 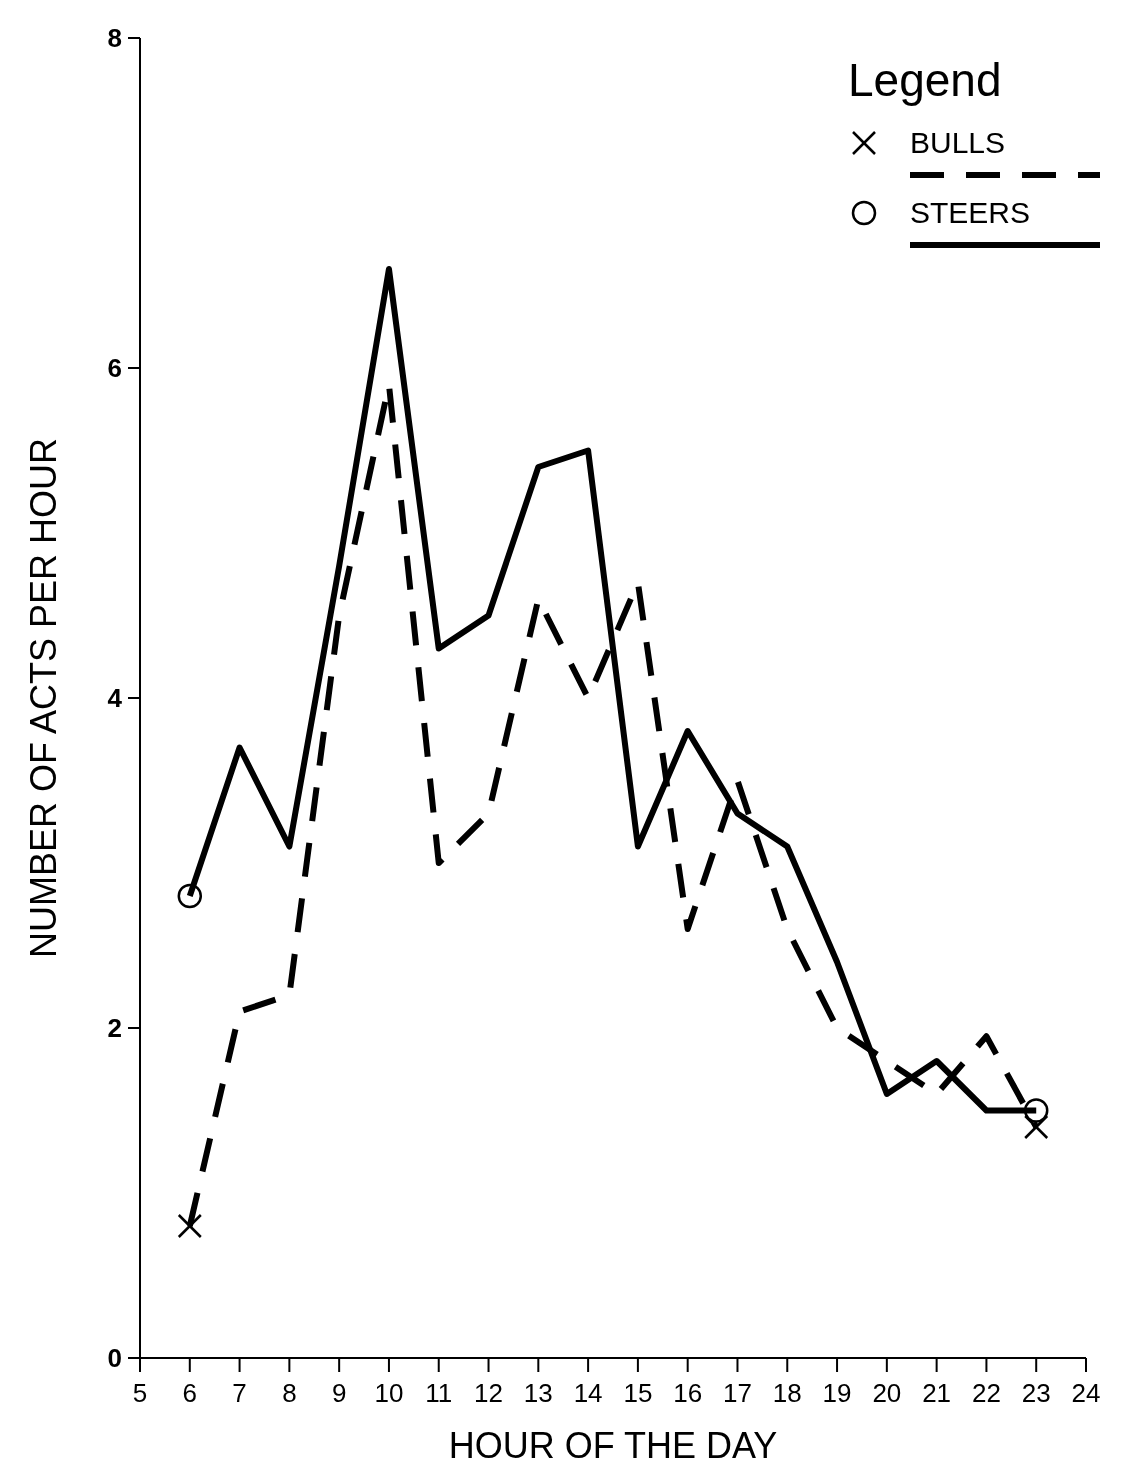 I want to click on x-tick-label: 8, so click(x=289, y=1393).